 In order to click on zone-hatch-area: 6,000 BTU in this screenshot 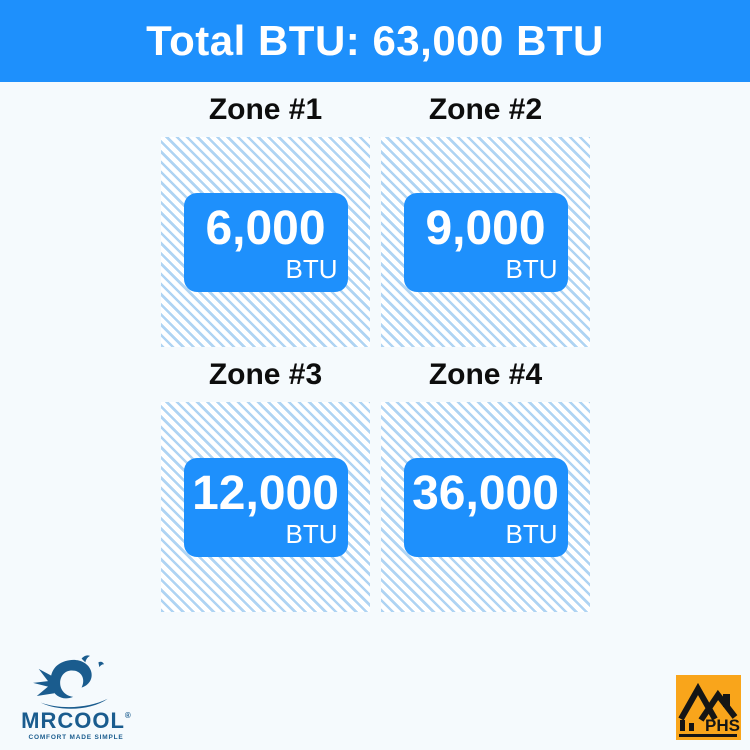, I will do `click(265, 242)`.